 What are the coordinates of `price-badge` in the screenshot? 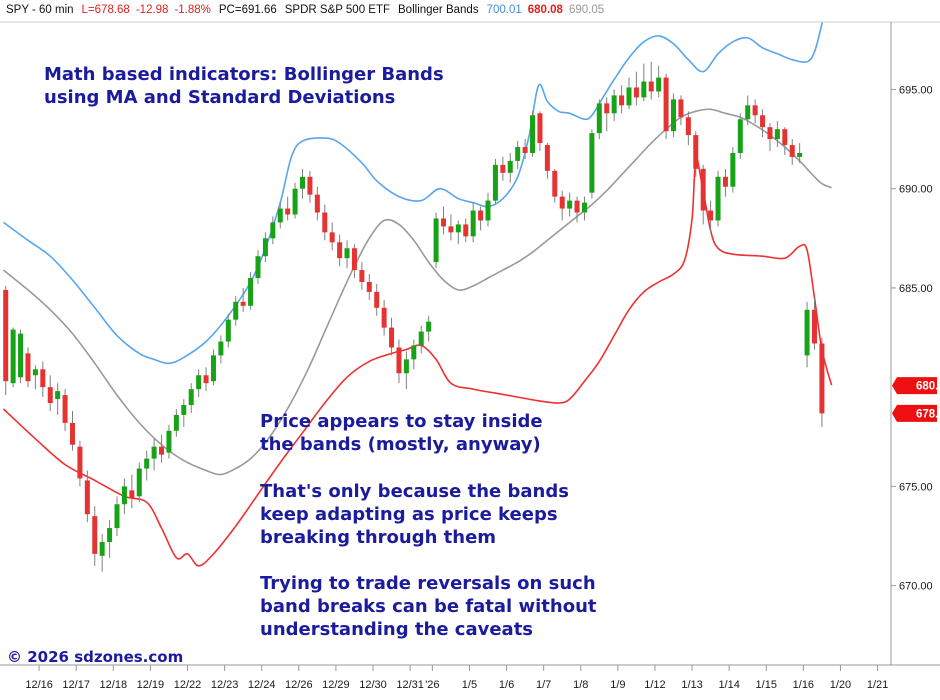 It's located at (914, 386).